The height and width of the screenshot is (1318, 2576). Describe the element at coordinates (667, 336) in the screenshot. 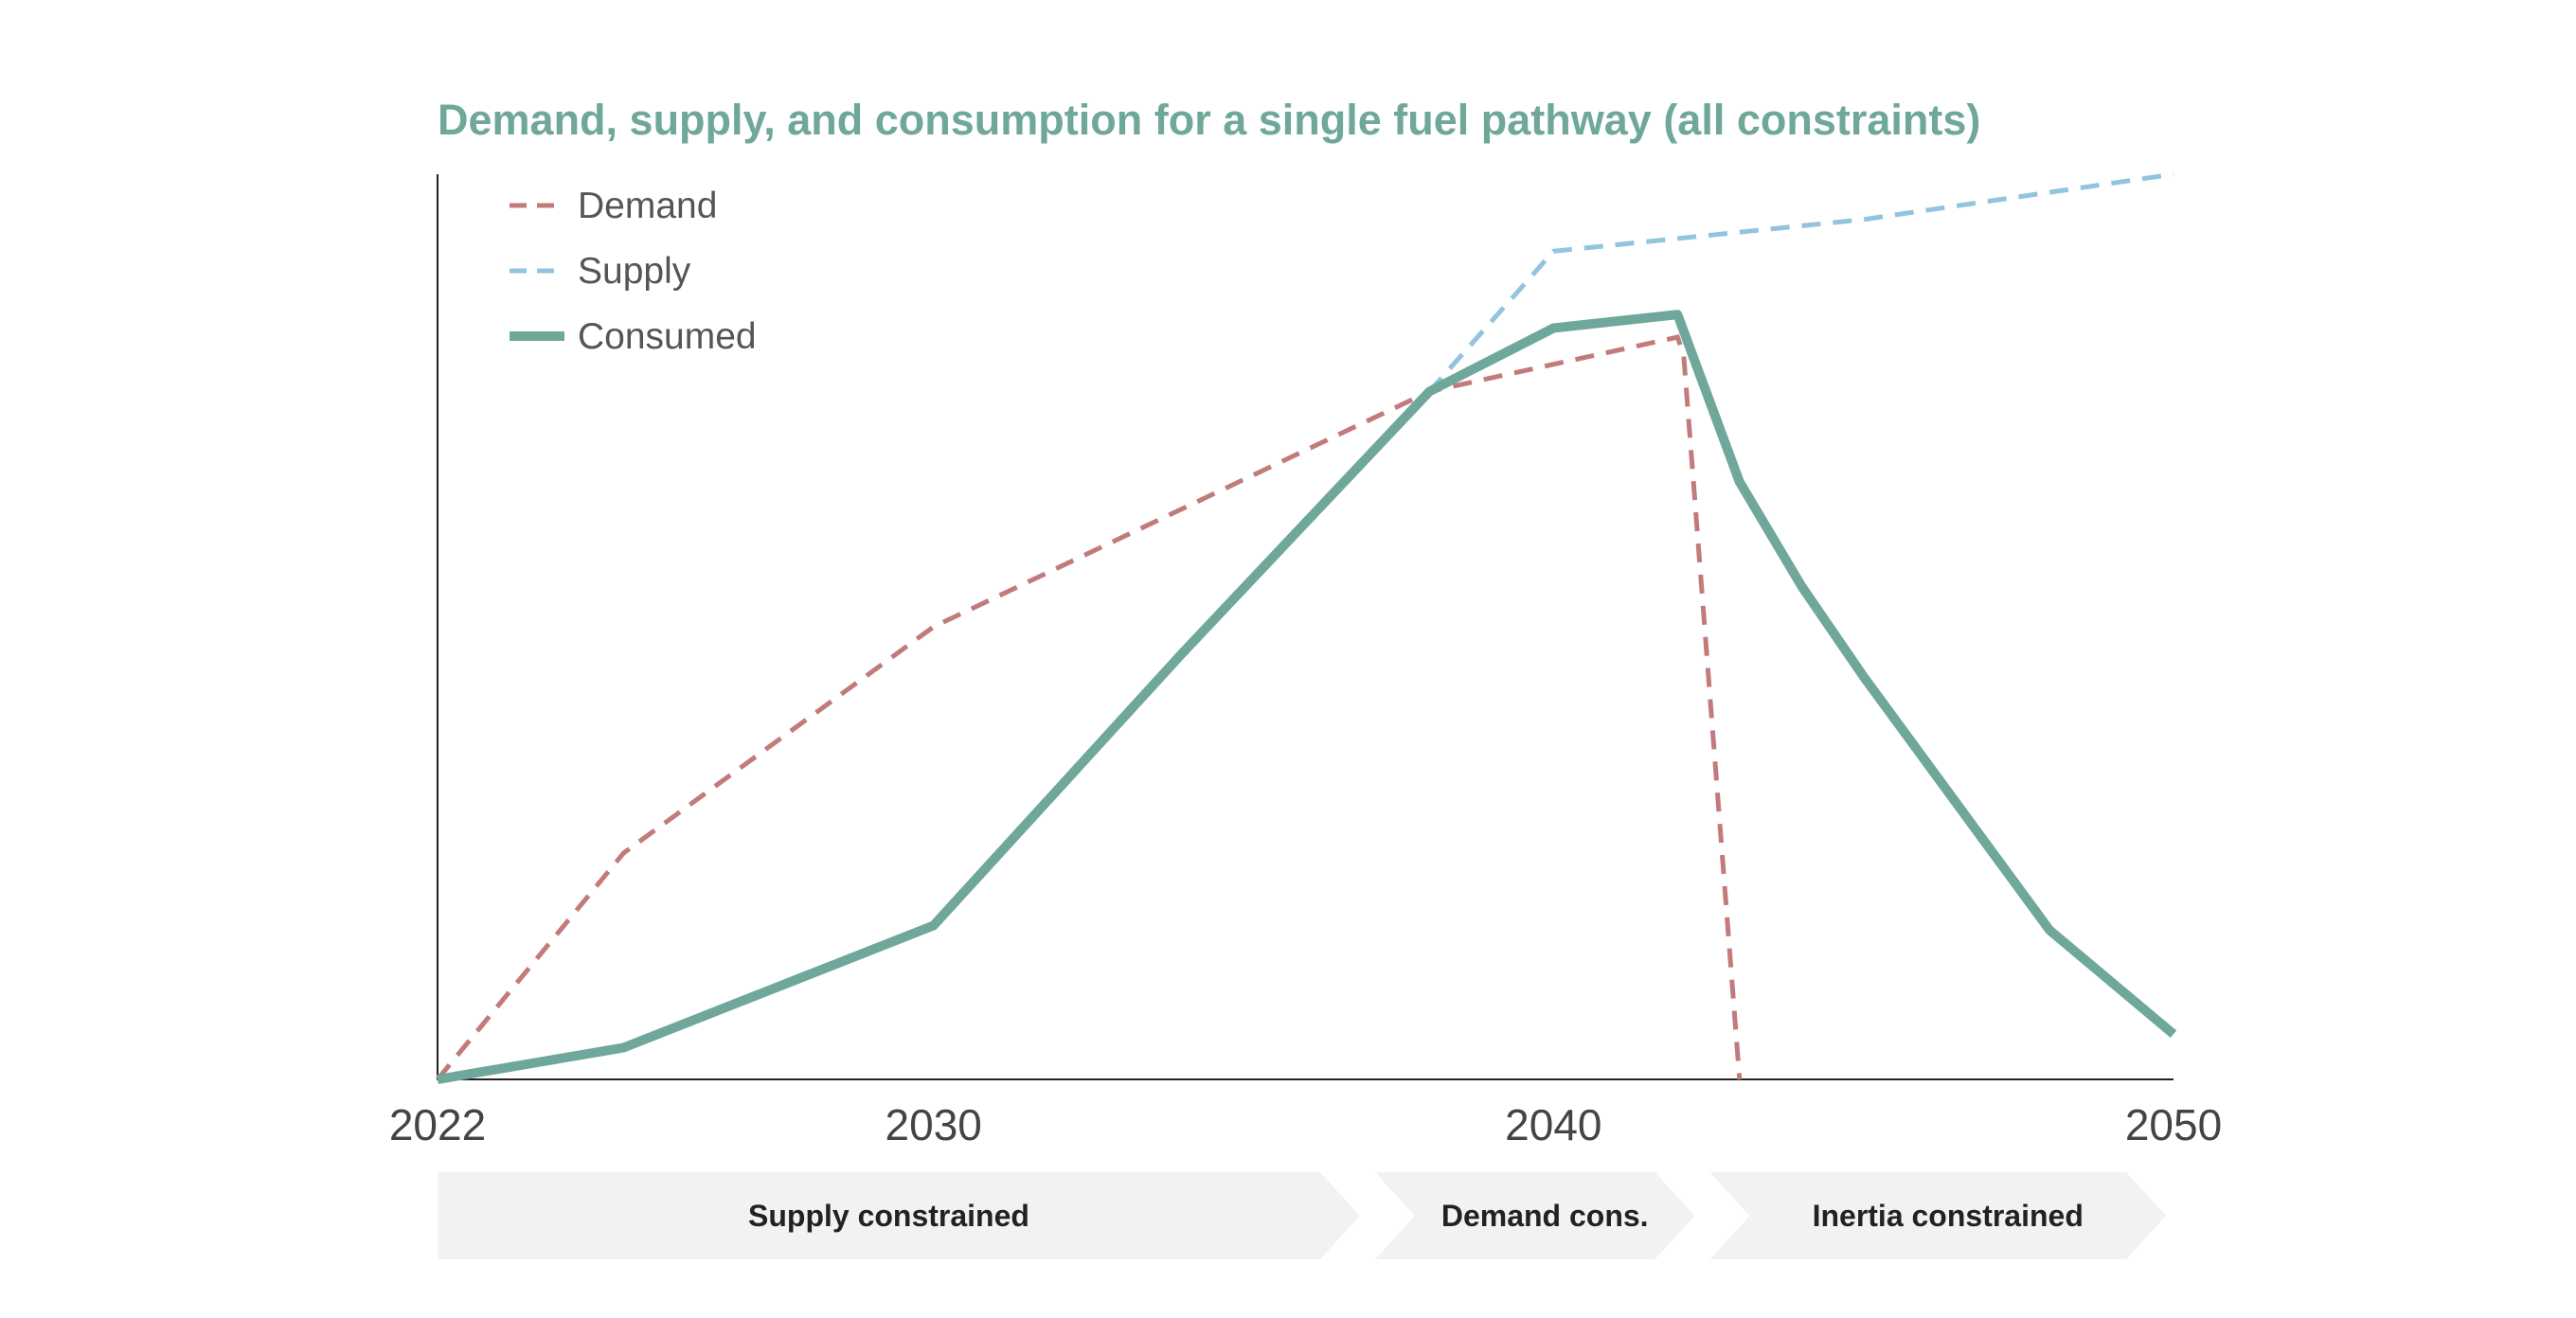

I see `legend-label-consumed: Consumed` at that location.